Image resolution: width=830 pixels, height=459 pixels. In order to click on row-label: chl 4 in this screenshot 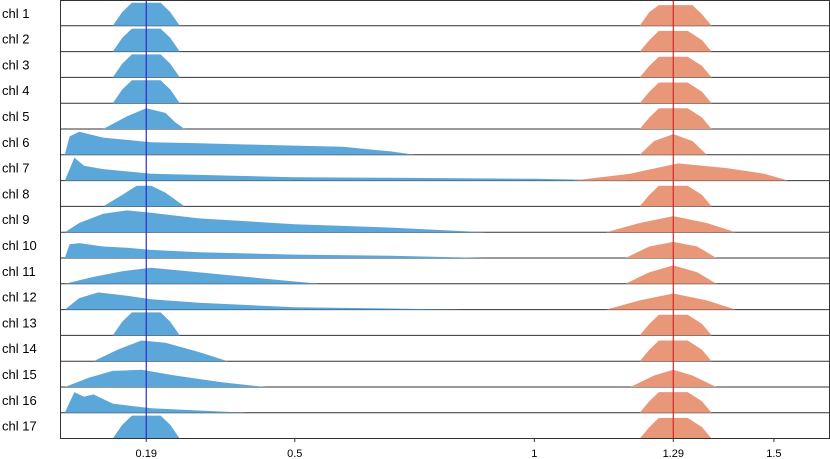, I will do `click(15, 90)`.